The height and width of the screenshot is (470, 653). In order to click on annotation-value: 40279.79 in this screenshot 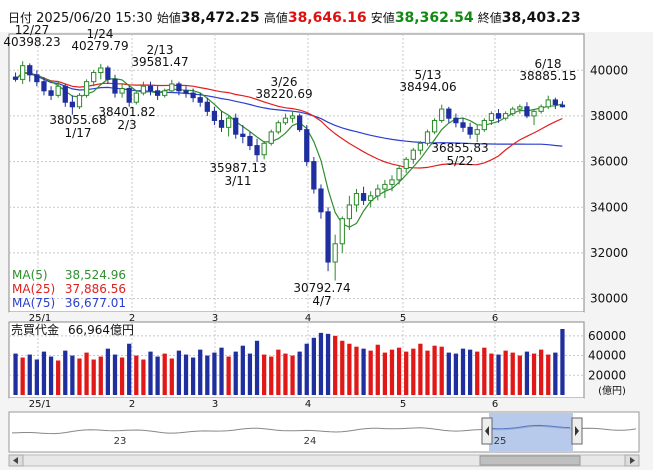, I will do `click(99, 46)`.